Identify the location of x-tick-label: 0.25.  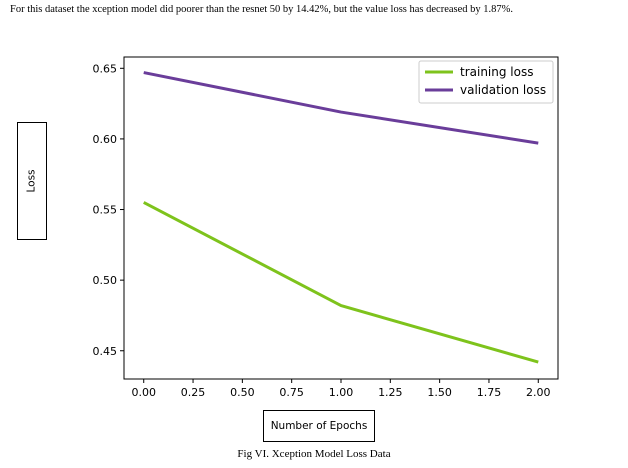
(193, 392).